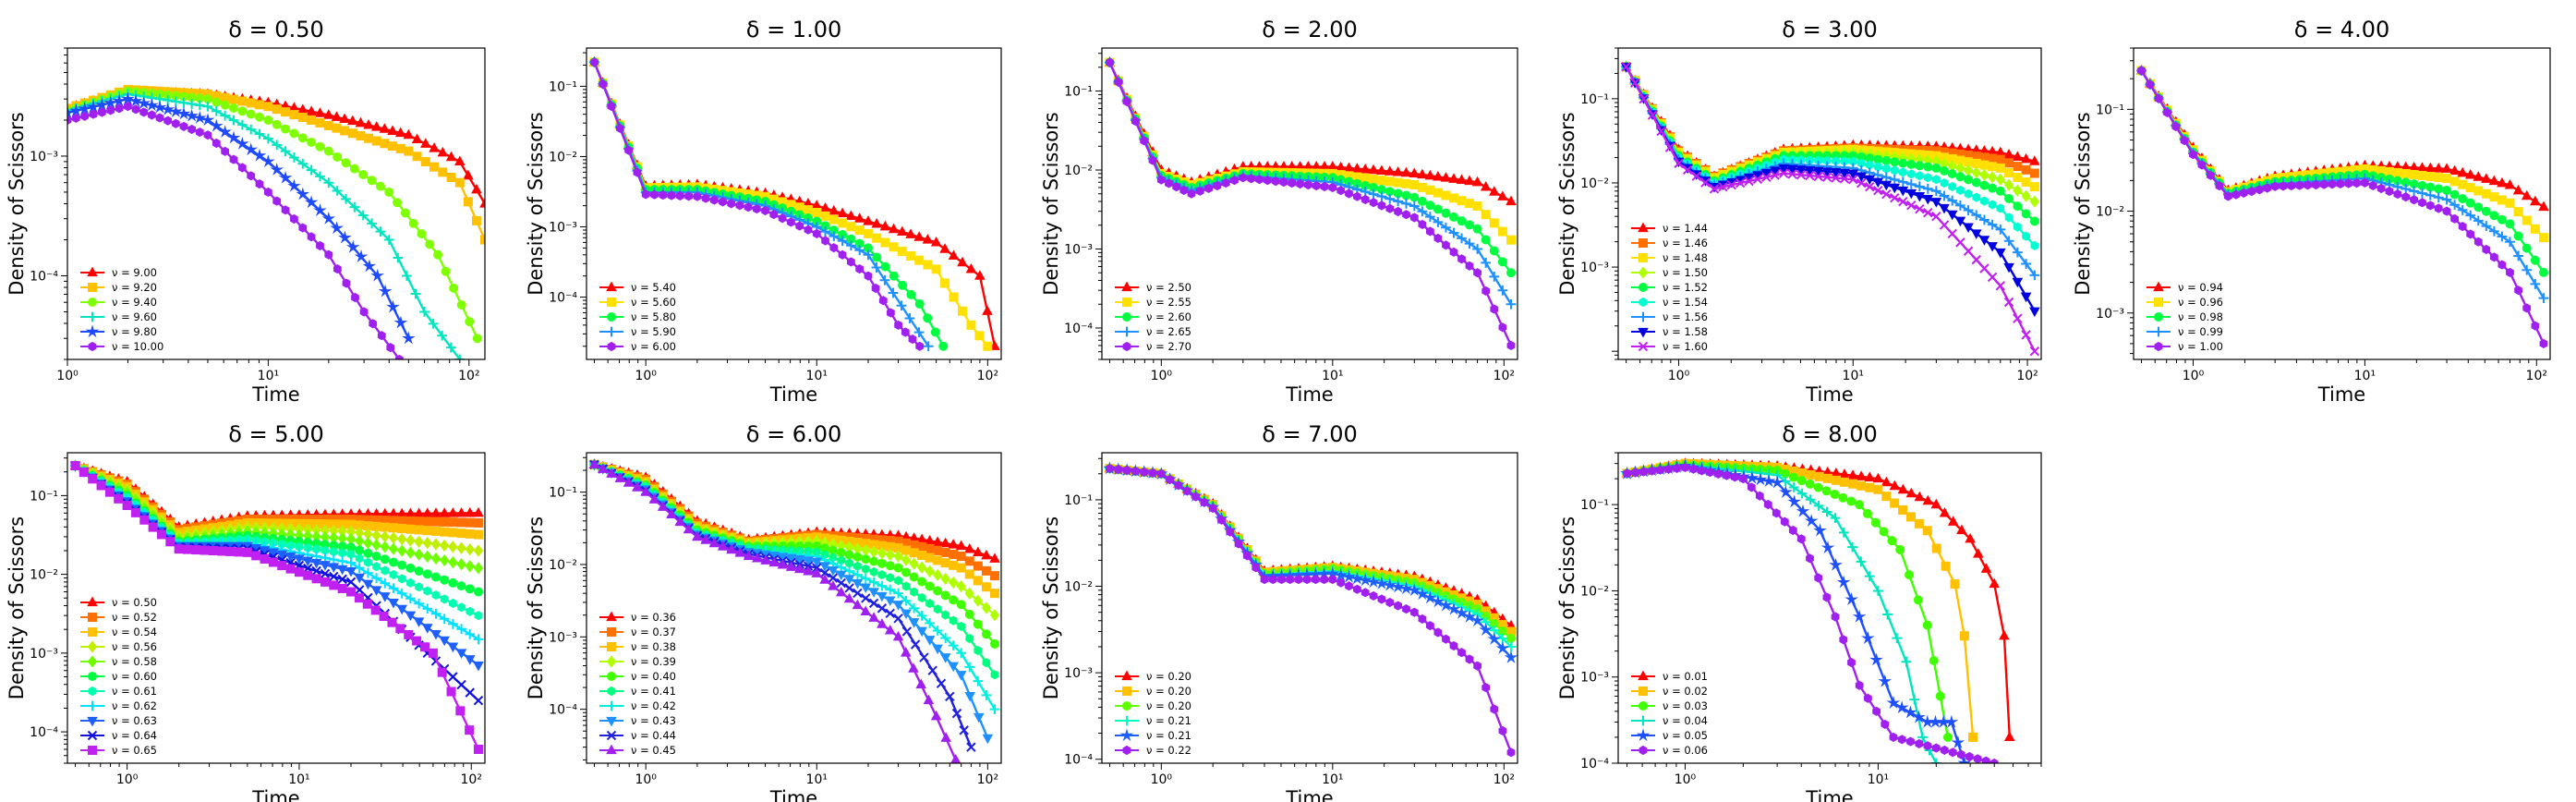 This screenshot has height=802, width=2576. What do you see at coordinates (1168, 692) in the screenshot?
I see `legend-label: ν = 0.20` at bounding box center [1168, 692].